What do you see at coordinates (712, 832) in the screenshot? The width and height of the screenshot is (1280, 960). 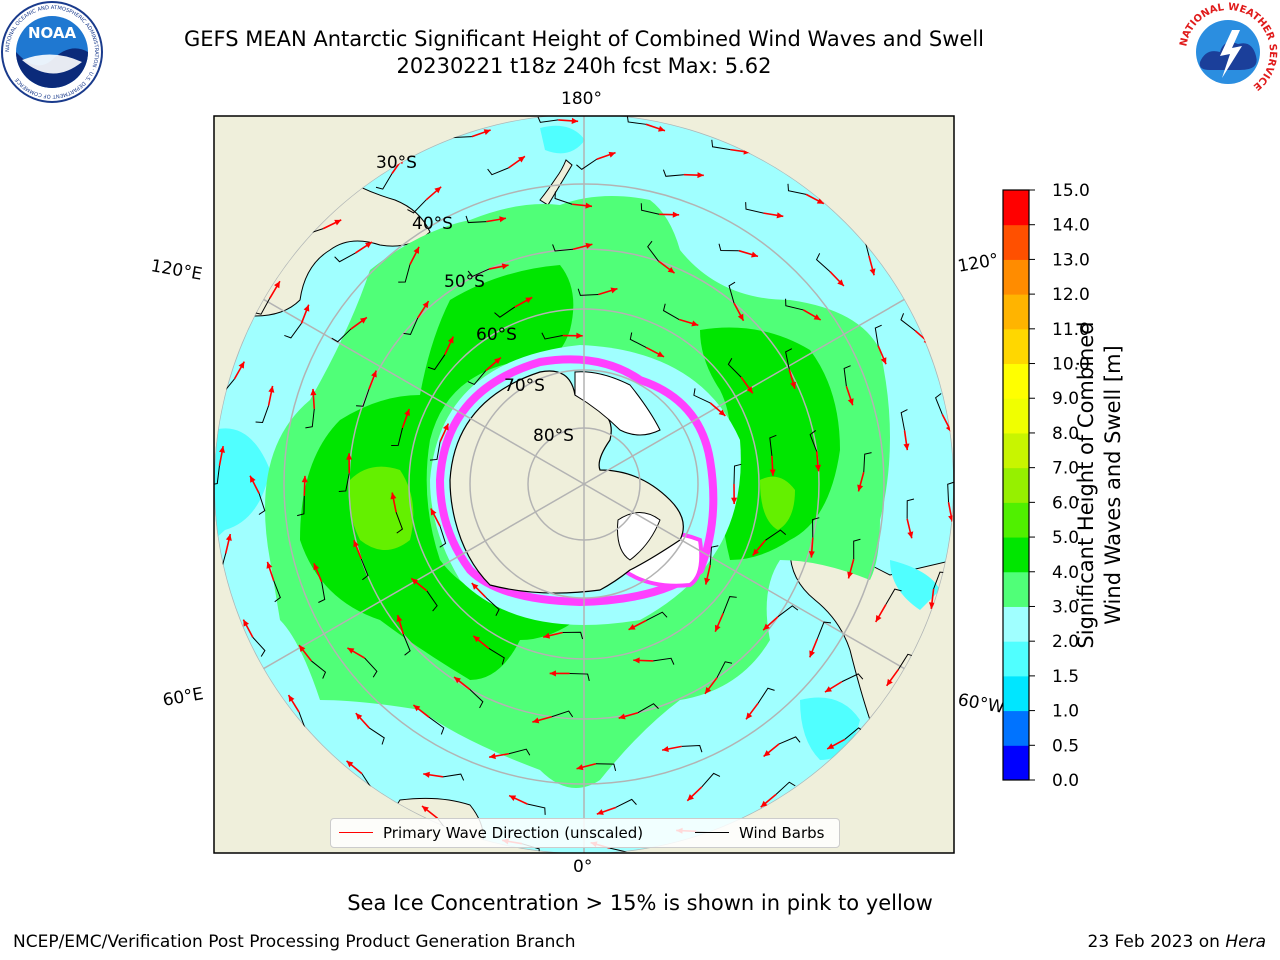 I see `barb-legend-line` at bounding box center [712, 832].